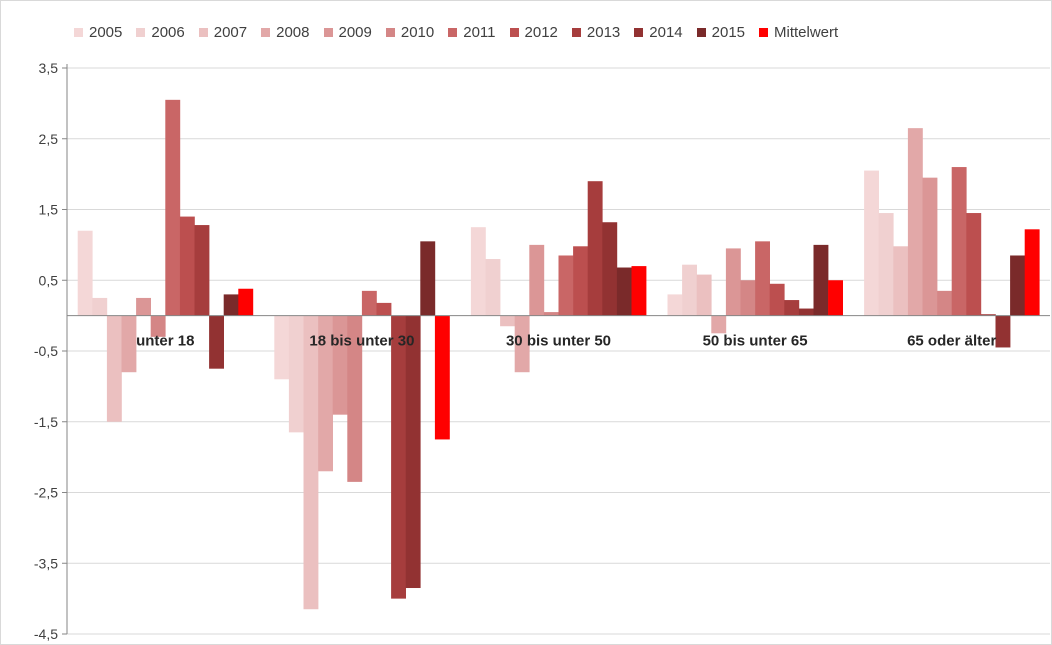 This screenshot has height=645, width=1052. I want to click on legend-item: 2011, so click(472, 32).